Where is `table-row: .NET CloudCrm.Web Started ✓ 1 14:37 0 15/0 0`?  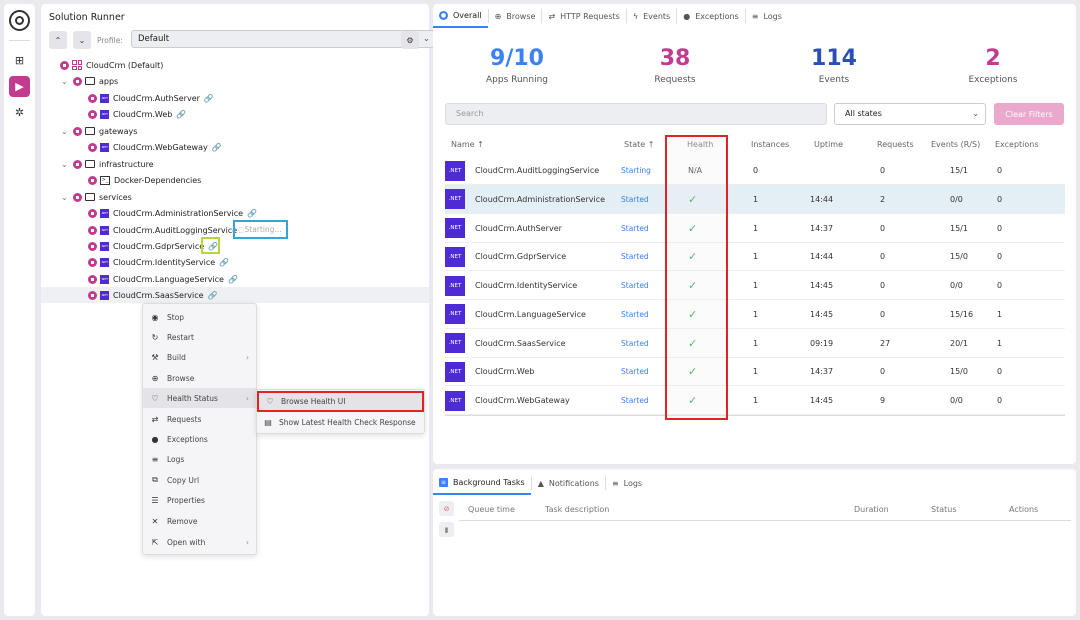
table-row: .NET CloudCrm.Web Started ✓ 1 14:37 0 15/0 0 is located at coordinates (755, 372).